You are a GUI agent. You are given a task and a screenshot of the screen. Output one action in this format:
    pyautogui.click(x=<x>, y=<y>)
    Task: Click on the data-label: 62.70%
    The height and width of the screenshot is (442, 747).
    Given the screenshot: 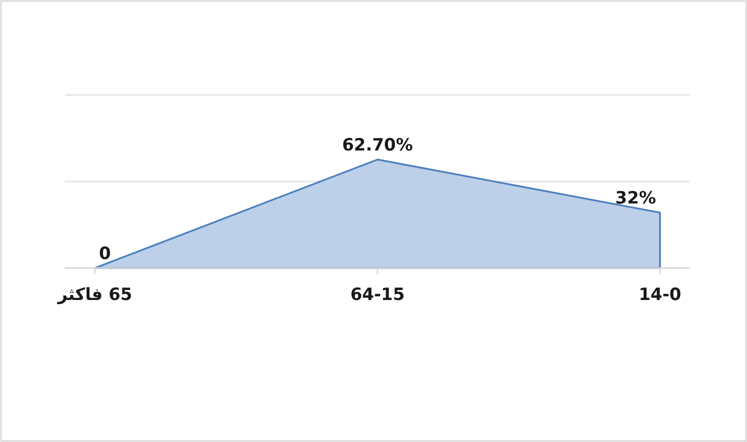 What is the action you would take?
    pyautogui.click(x=377, y=146)
    